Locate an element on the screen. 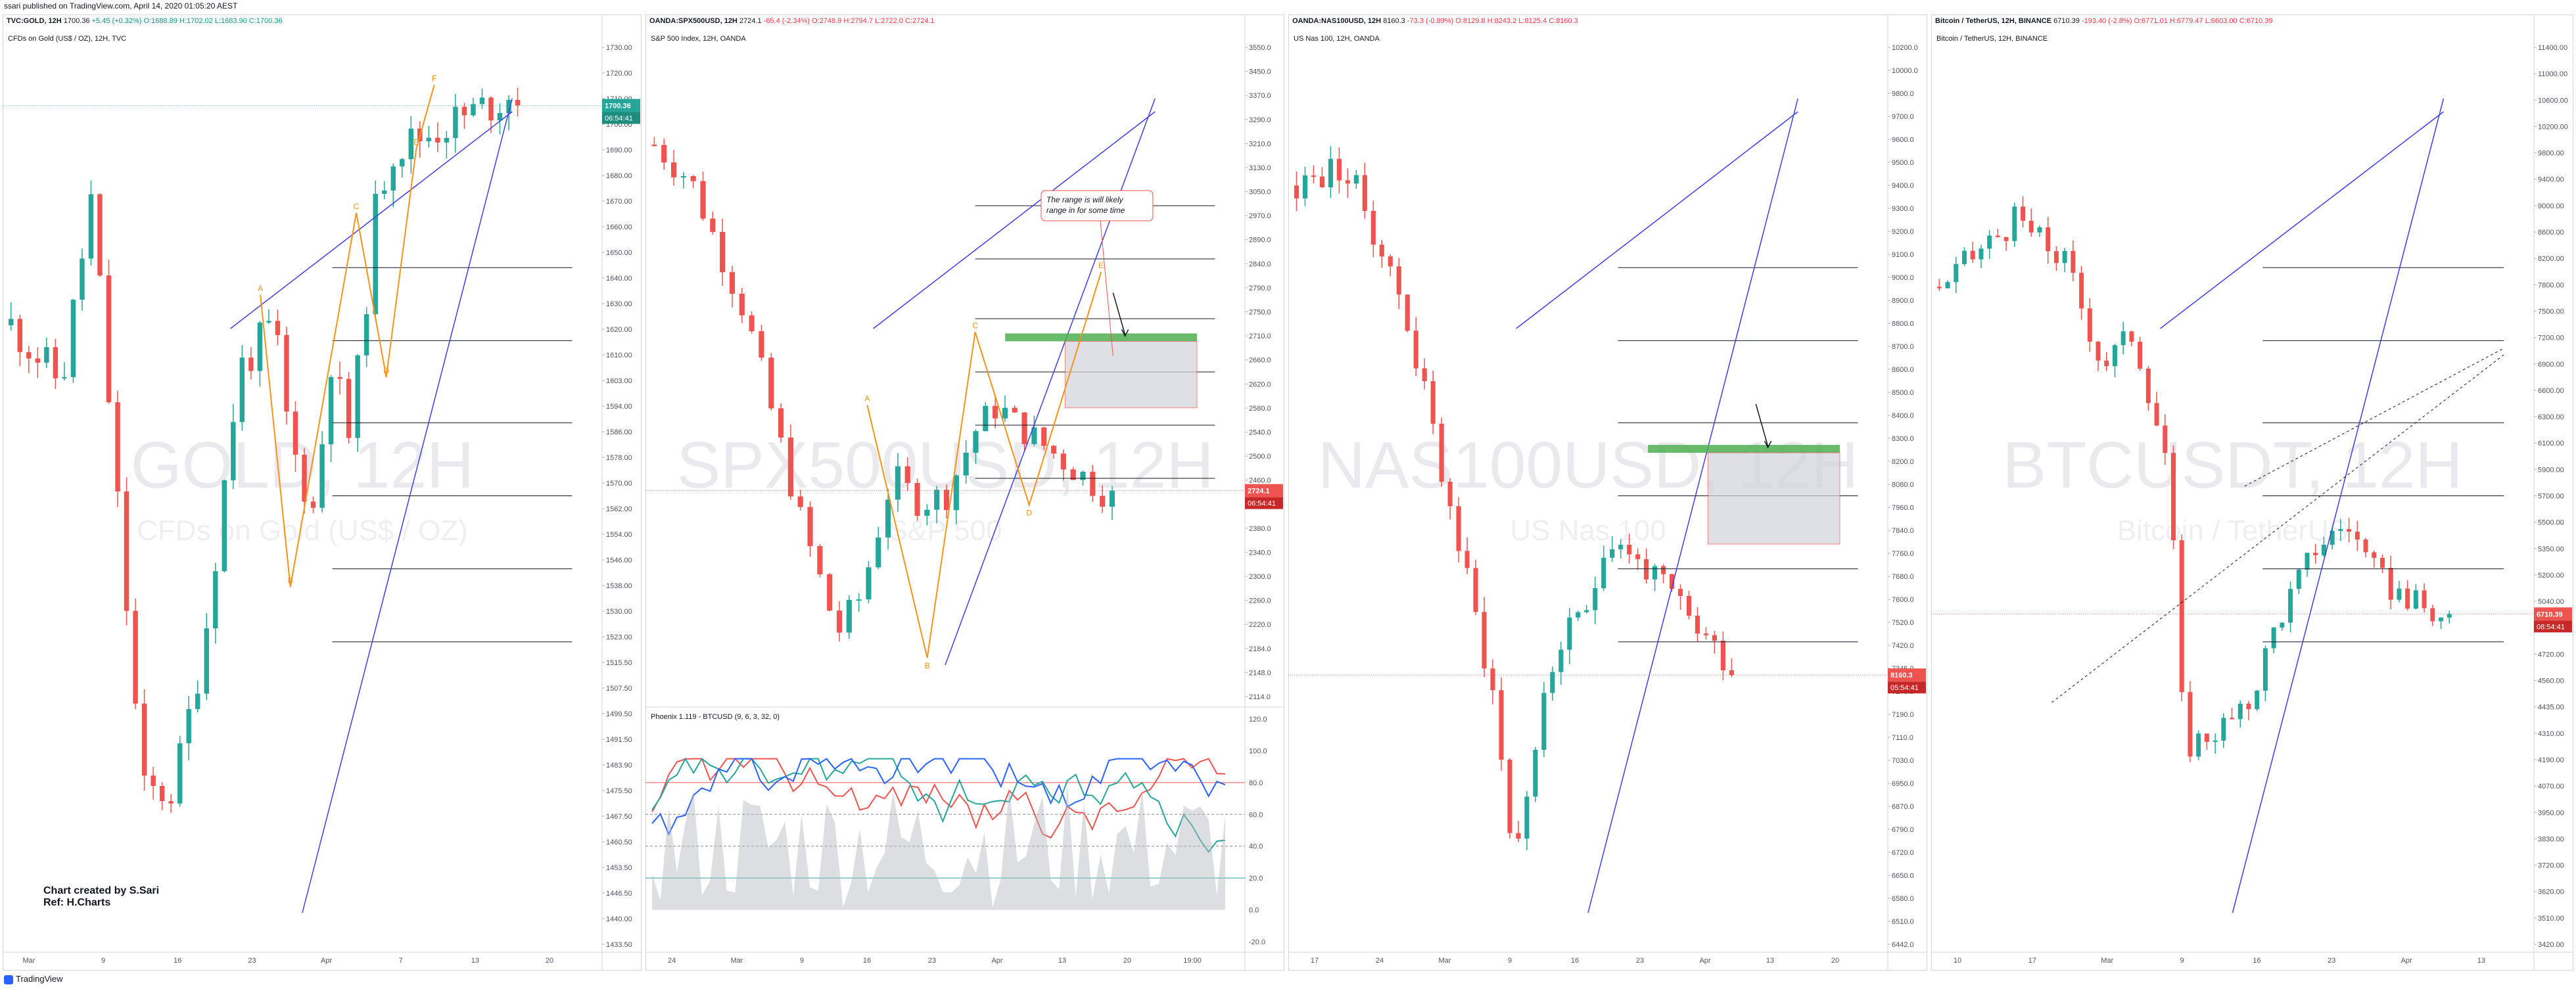 The height and width of the screenshot is (989, 2576). indicator-line is located at coordinates (938, 798).